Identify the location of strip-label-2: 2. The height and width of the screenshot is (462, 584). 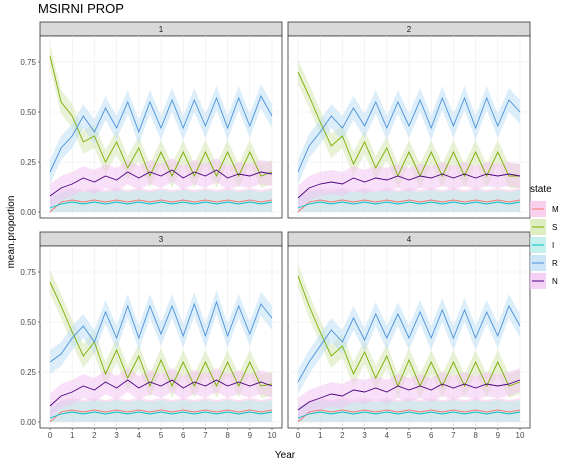
(409, 29).